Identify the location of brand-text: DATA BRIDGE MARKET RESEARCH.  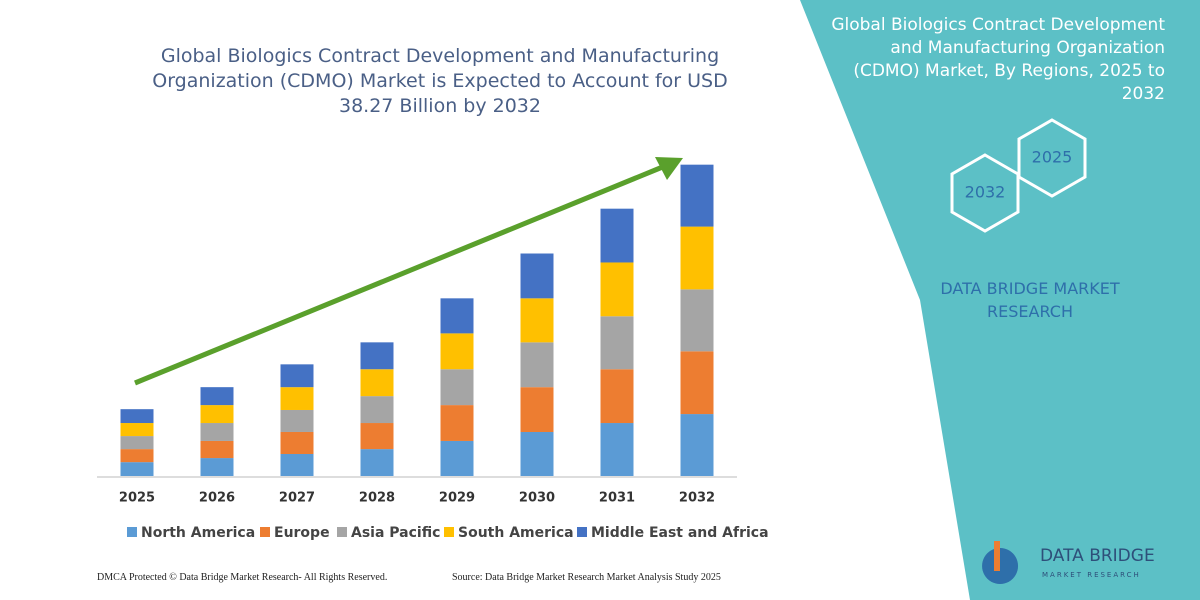
(1030, 300).